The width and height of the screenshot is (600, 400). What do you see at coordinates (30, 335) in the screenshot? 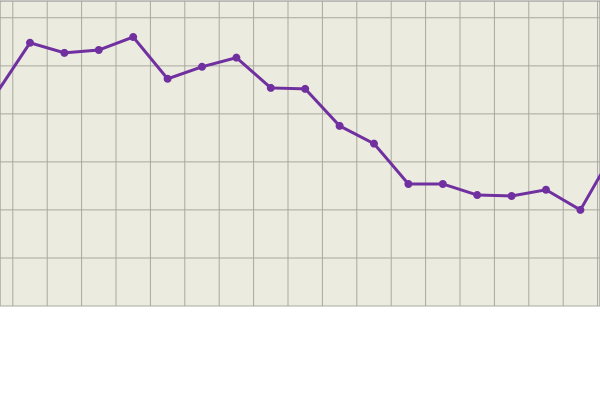
I see `x-tick-label: 4-Jun-18` at bounding box center [30, 335].